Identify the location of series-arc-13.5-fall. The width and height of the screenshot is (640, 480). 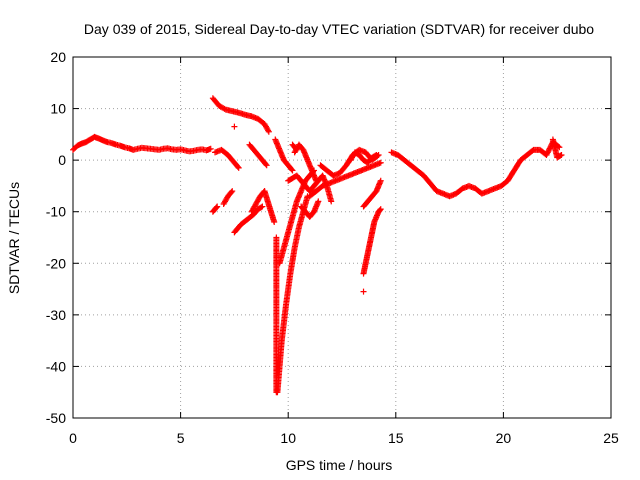
(372, 241).